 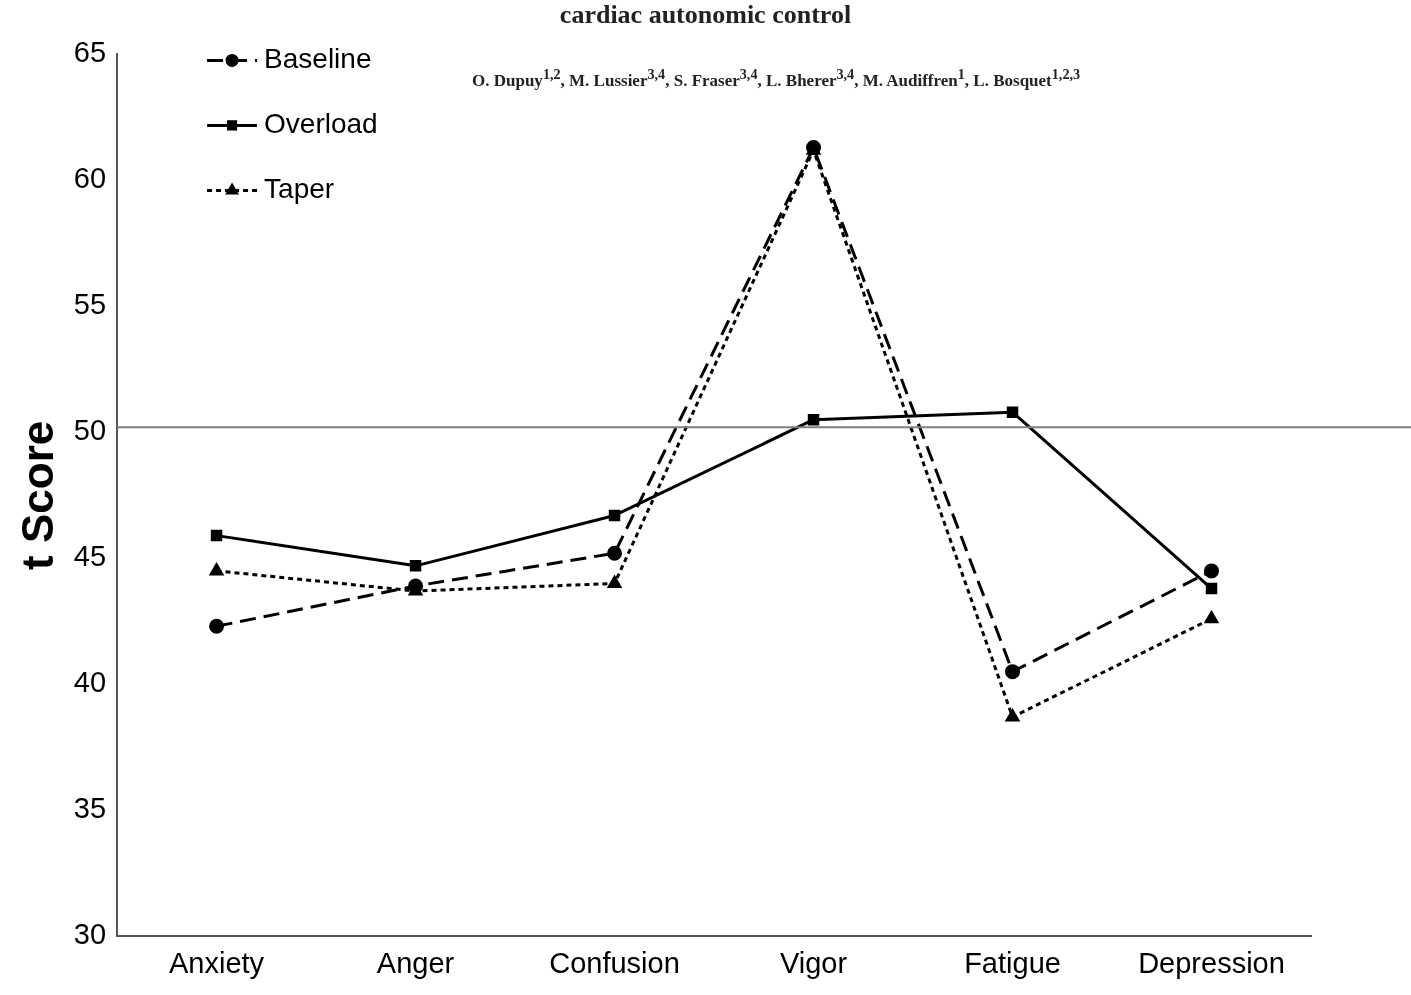 What do you see at coordinates (90, 430) in the screenshot?
I see `y-tick-label: 50` at bounding box center [90, 430].